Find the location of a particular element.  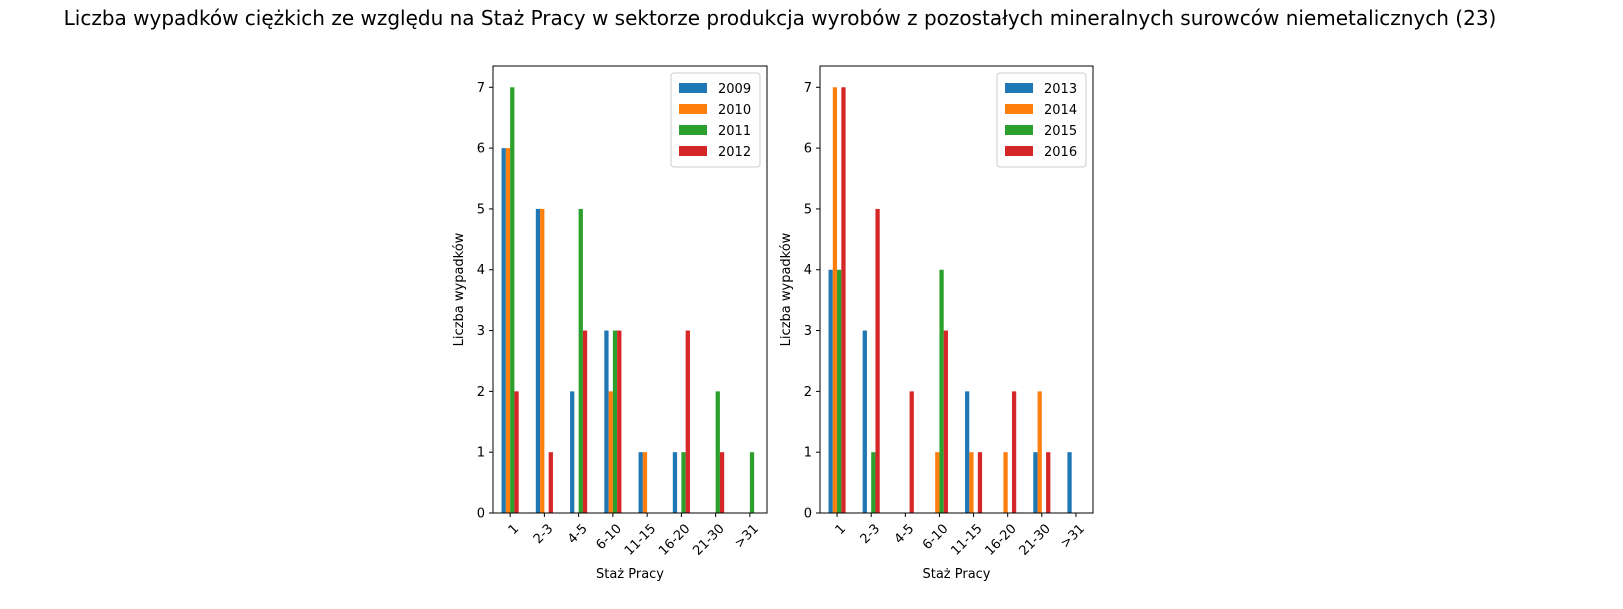

legend-label-2012: 2012 is located at coordinates (734, 152).